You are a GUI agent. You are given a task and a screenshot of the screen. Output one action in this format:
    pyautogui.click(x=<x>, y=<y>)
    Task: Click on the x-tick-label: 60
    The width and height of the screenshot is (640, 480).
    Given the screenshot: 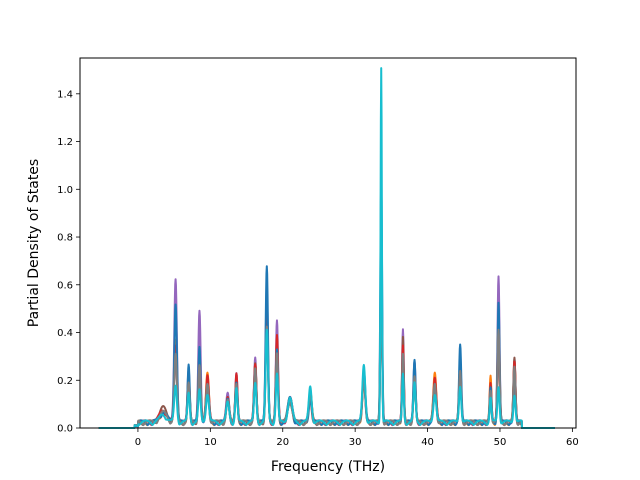 What is the action you would take?
    pyautogui.click(x=572, y=442)
    